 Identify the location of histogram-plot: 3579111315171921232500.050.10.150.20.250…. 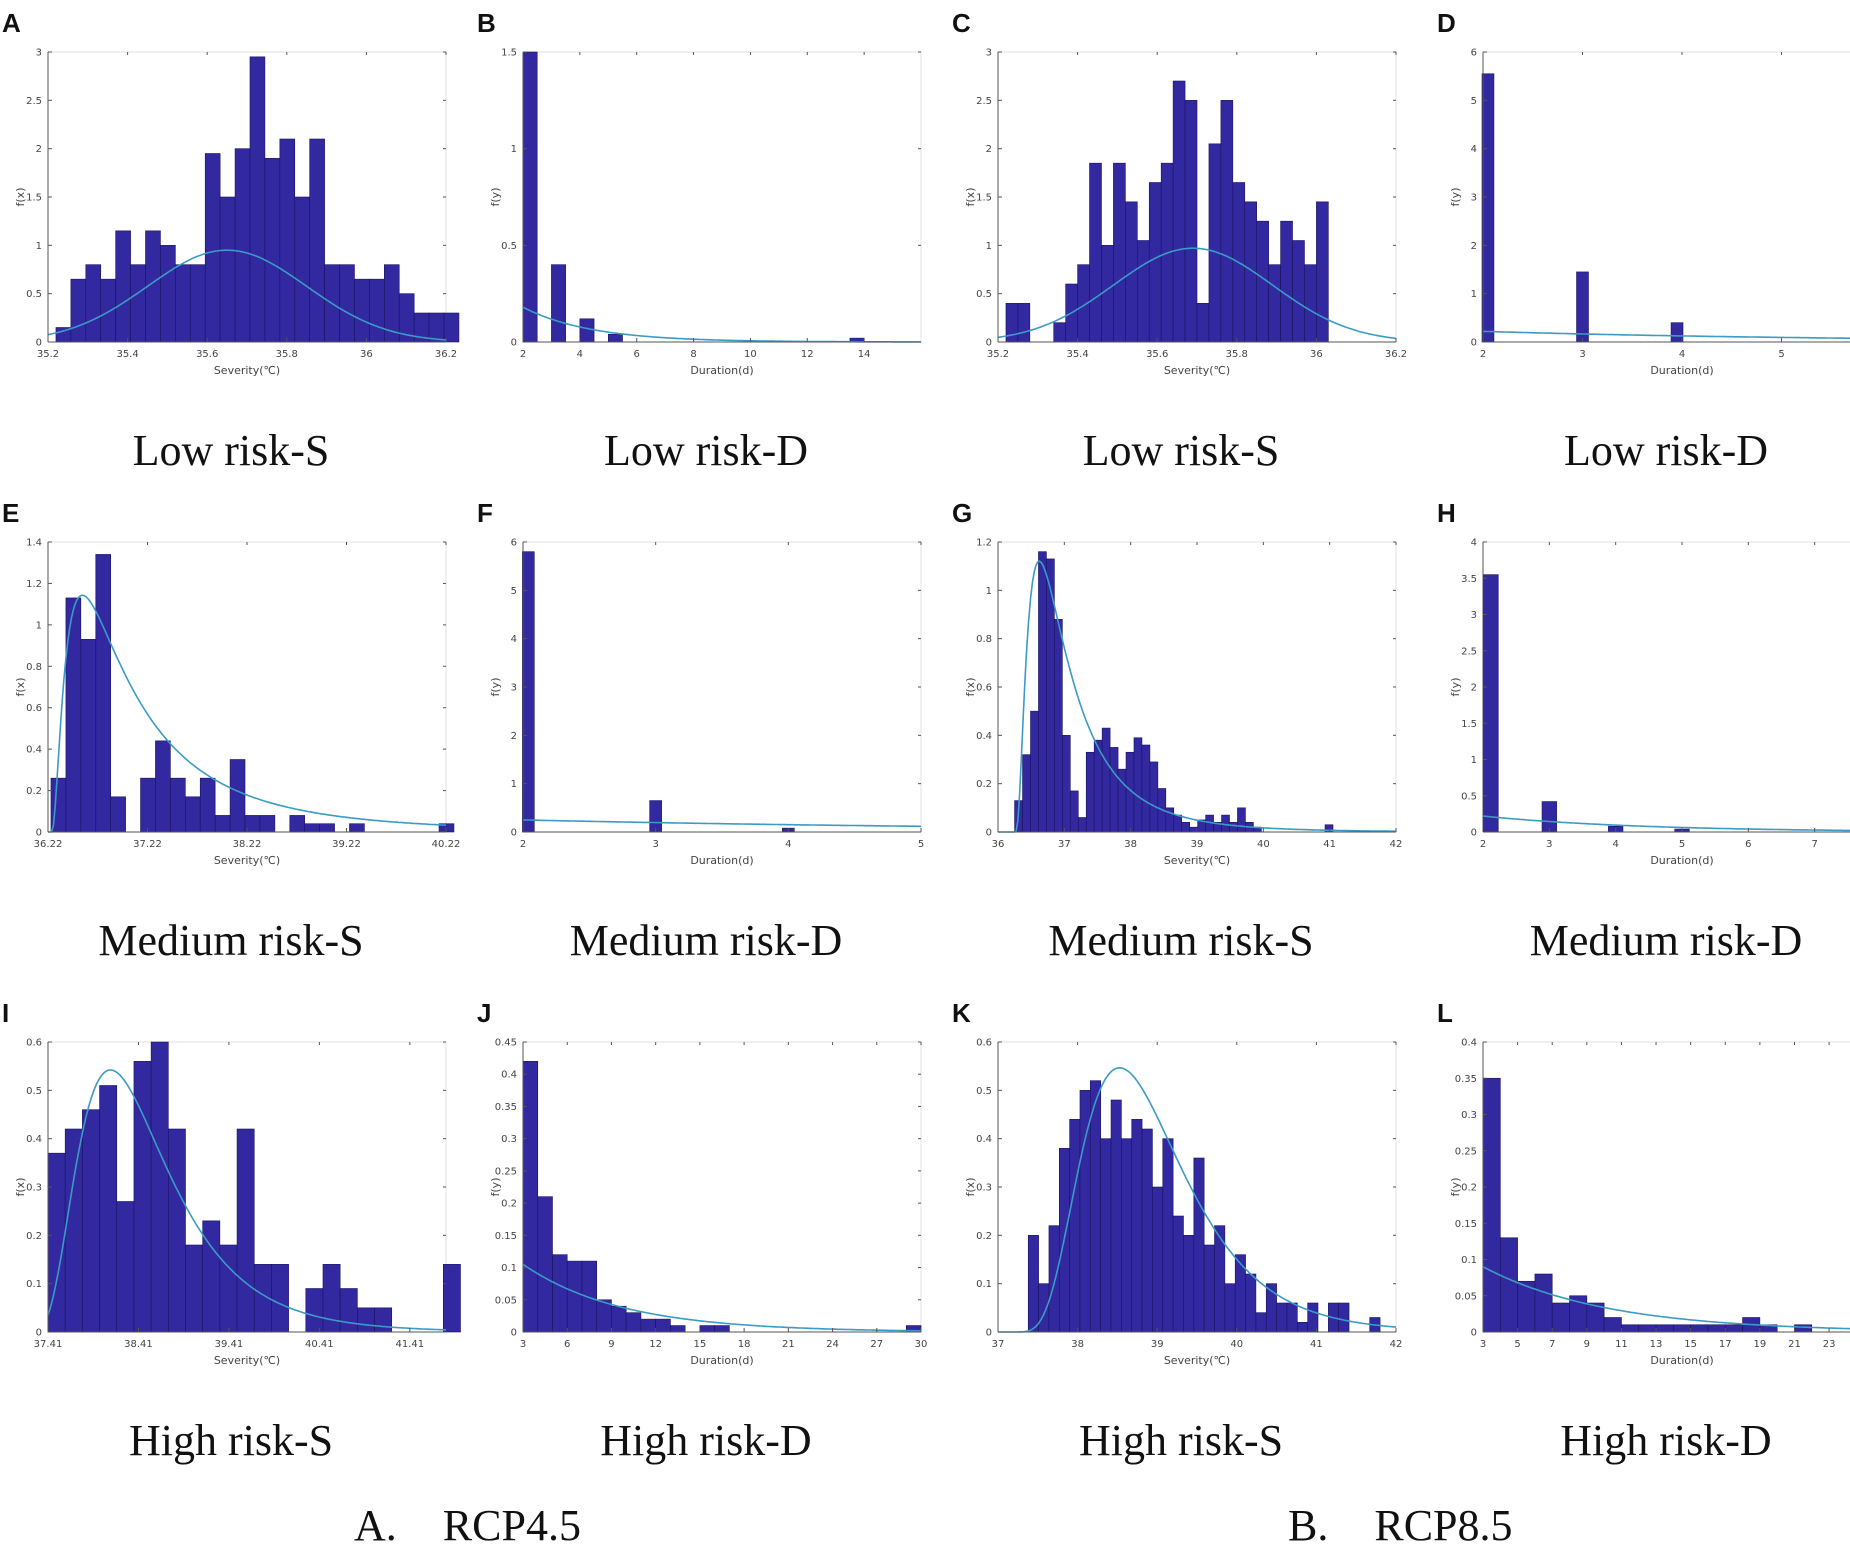
(1649, 1202).